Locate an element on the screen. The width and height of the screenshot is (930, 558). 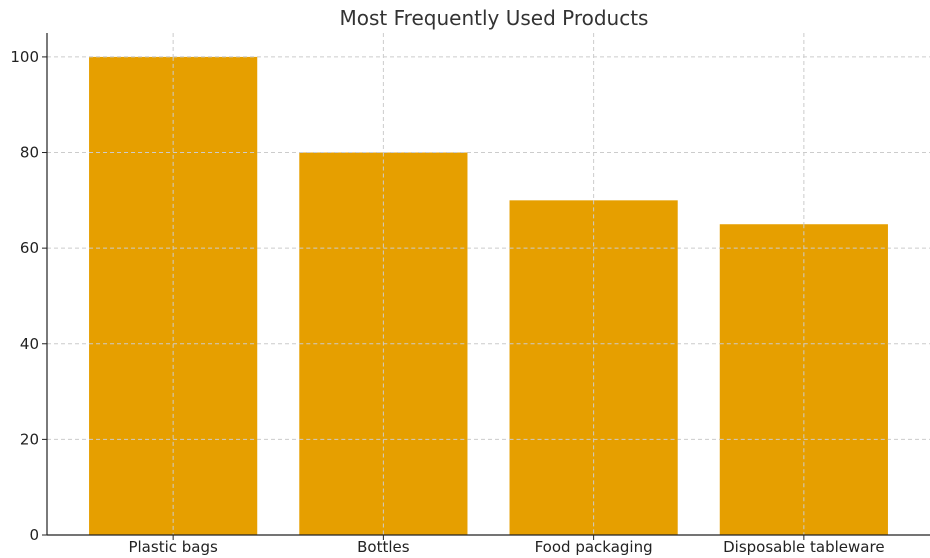
y-tick-label-2: 40 is located at coordinates (29, 344).